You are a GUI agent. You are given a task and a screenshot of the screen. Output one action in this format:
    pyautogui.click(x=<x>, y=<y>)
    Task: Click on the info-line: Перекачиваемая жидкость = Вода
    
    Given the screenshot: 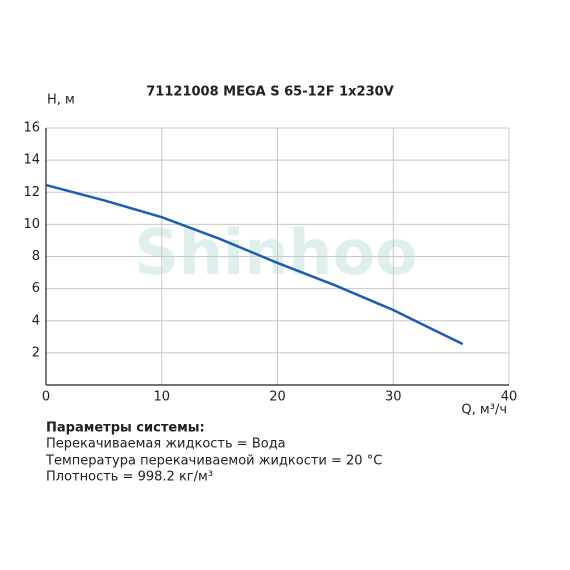 What is the action you would take?
    pyautogui.click(x=166, y=444)
    